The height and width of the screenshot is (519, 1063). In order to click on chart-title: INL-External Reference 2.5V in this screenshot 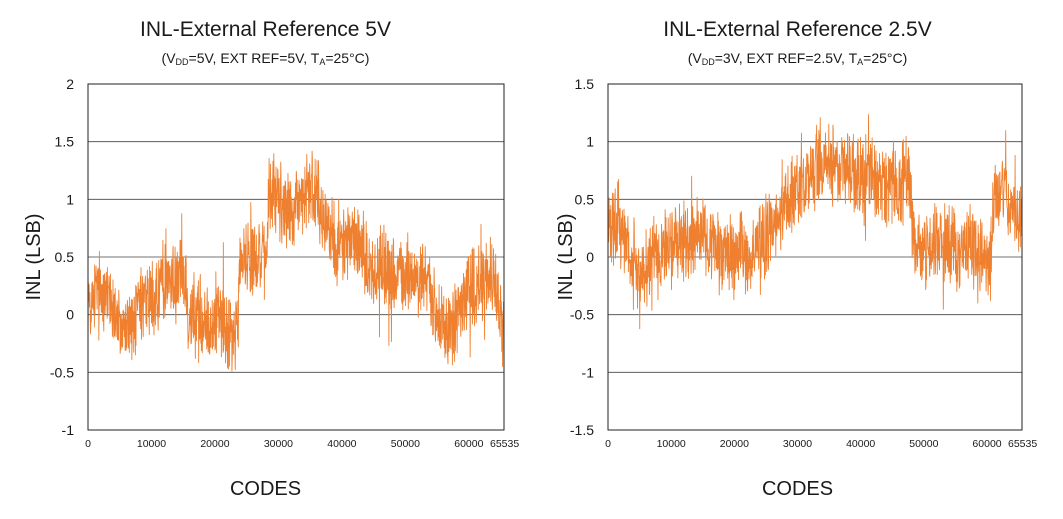, I will do `click(797, 29)`.